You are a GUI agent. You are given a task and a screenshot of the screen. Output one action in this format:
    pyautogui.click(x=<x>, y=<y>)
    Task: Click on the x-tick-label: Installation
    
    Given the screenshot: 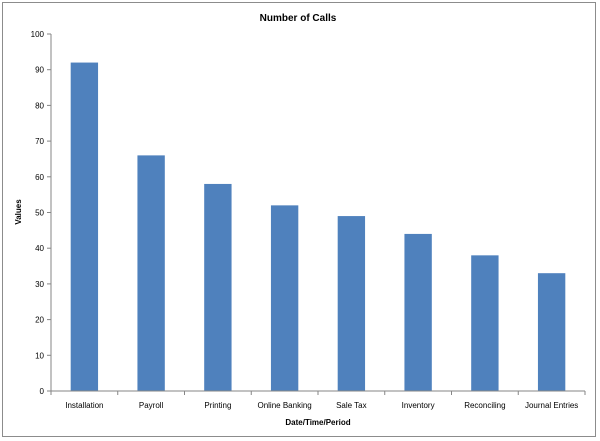 What is the action you would take?
    pyautogui.click(x=84, y=405)
    